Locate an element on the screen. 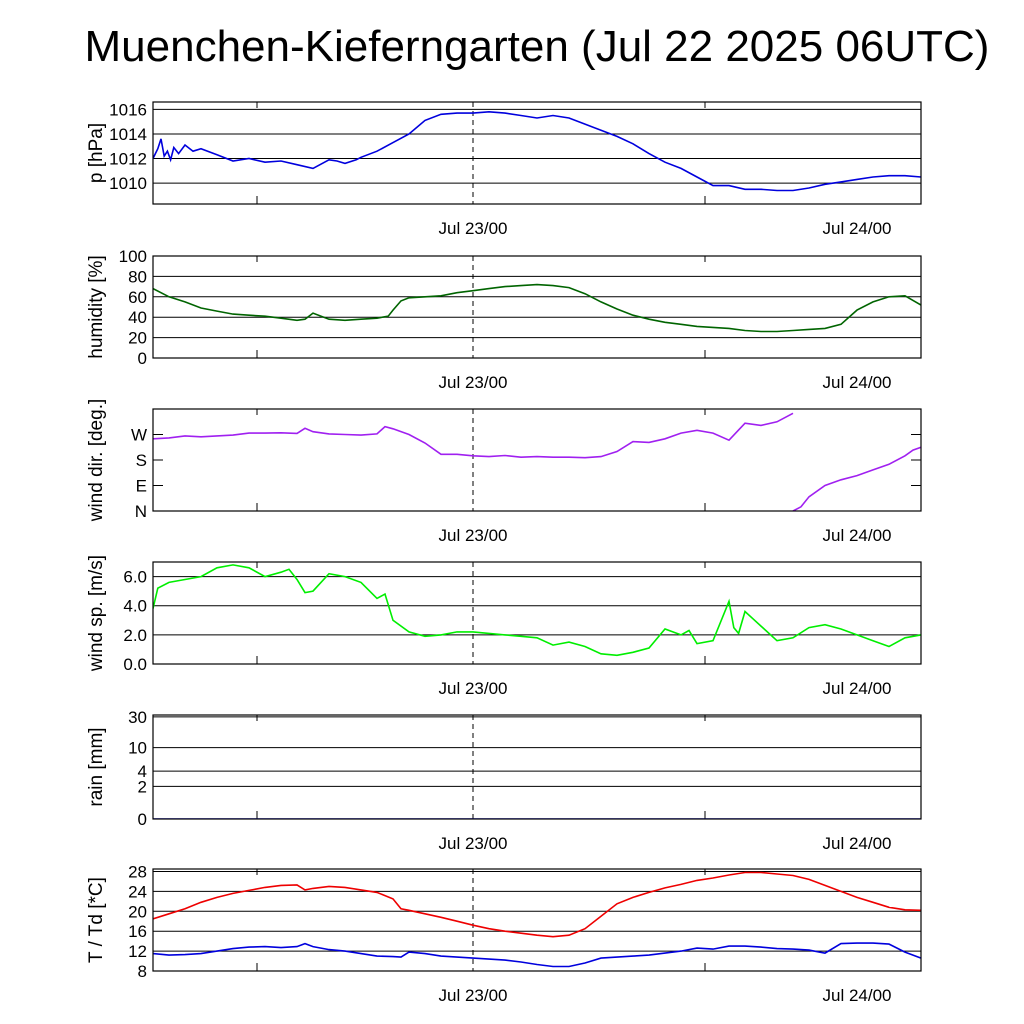 The image size is (1024, 1024). y-tick-label: 1012 is located at coordinates (128, 159).